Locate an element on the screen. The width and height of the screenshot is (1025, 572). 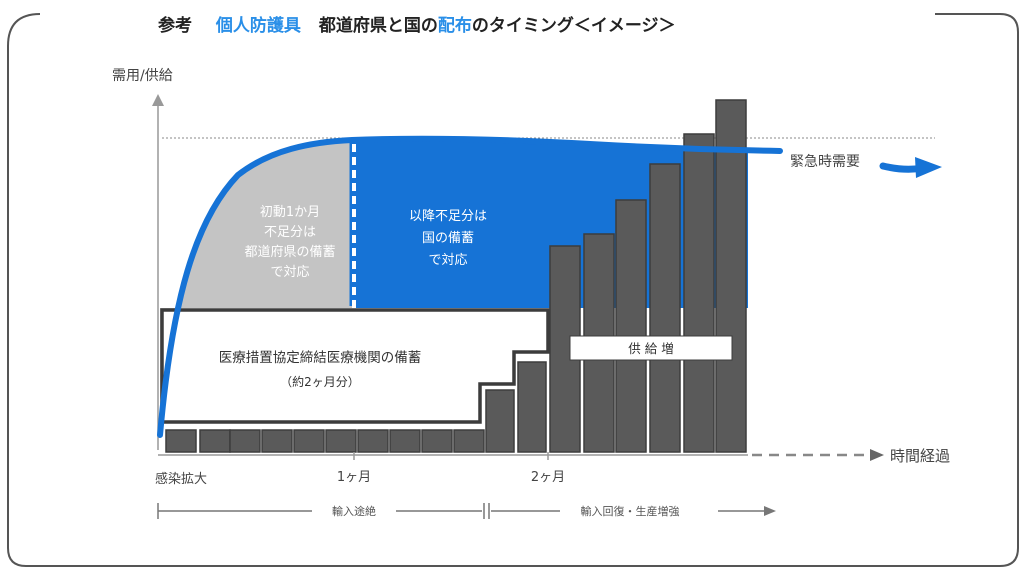
prefecture-stock-area is located at coordinates (256, 287).